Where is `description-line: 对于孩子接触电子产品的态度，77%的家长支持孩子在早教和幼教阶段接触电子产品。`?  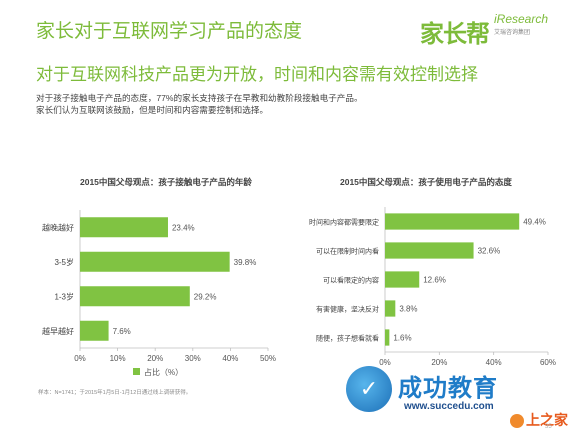 description-line: 对于孩子接触电子产品的态度，77%的家长支持孩子在早教和幼教阶段接触电子产品。 is located at coordinates (199, 98).